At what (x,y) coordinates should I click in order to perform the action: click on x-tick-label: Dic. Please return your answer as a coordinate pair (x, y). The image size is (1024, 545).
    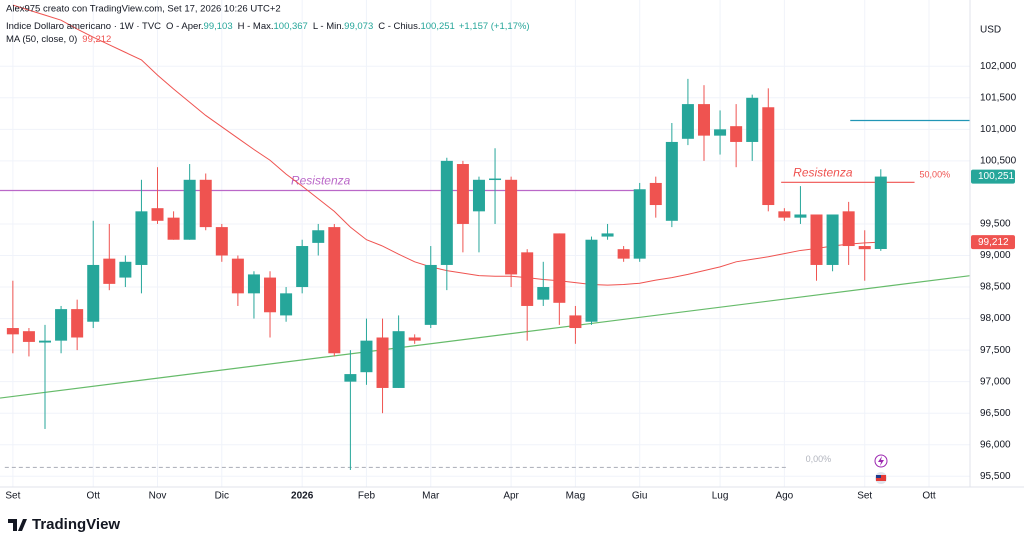
    Looking at the image, I should click on (222, 496).